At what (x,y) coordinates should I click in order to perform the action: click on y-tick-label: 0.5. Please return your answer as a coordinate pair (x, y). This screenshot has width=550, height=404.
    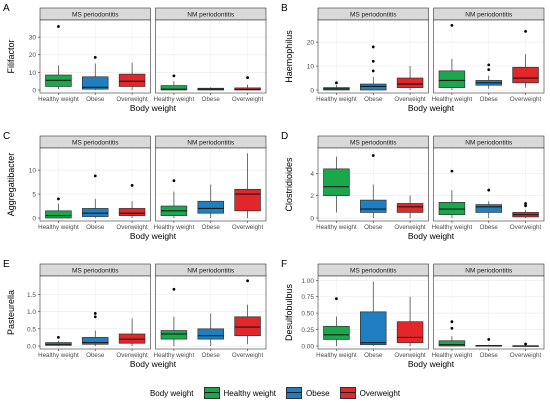
    Looking at the image, I should click on (31, 329).